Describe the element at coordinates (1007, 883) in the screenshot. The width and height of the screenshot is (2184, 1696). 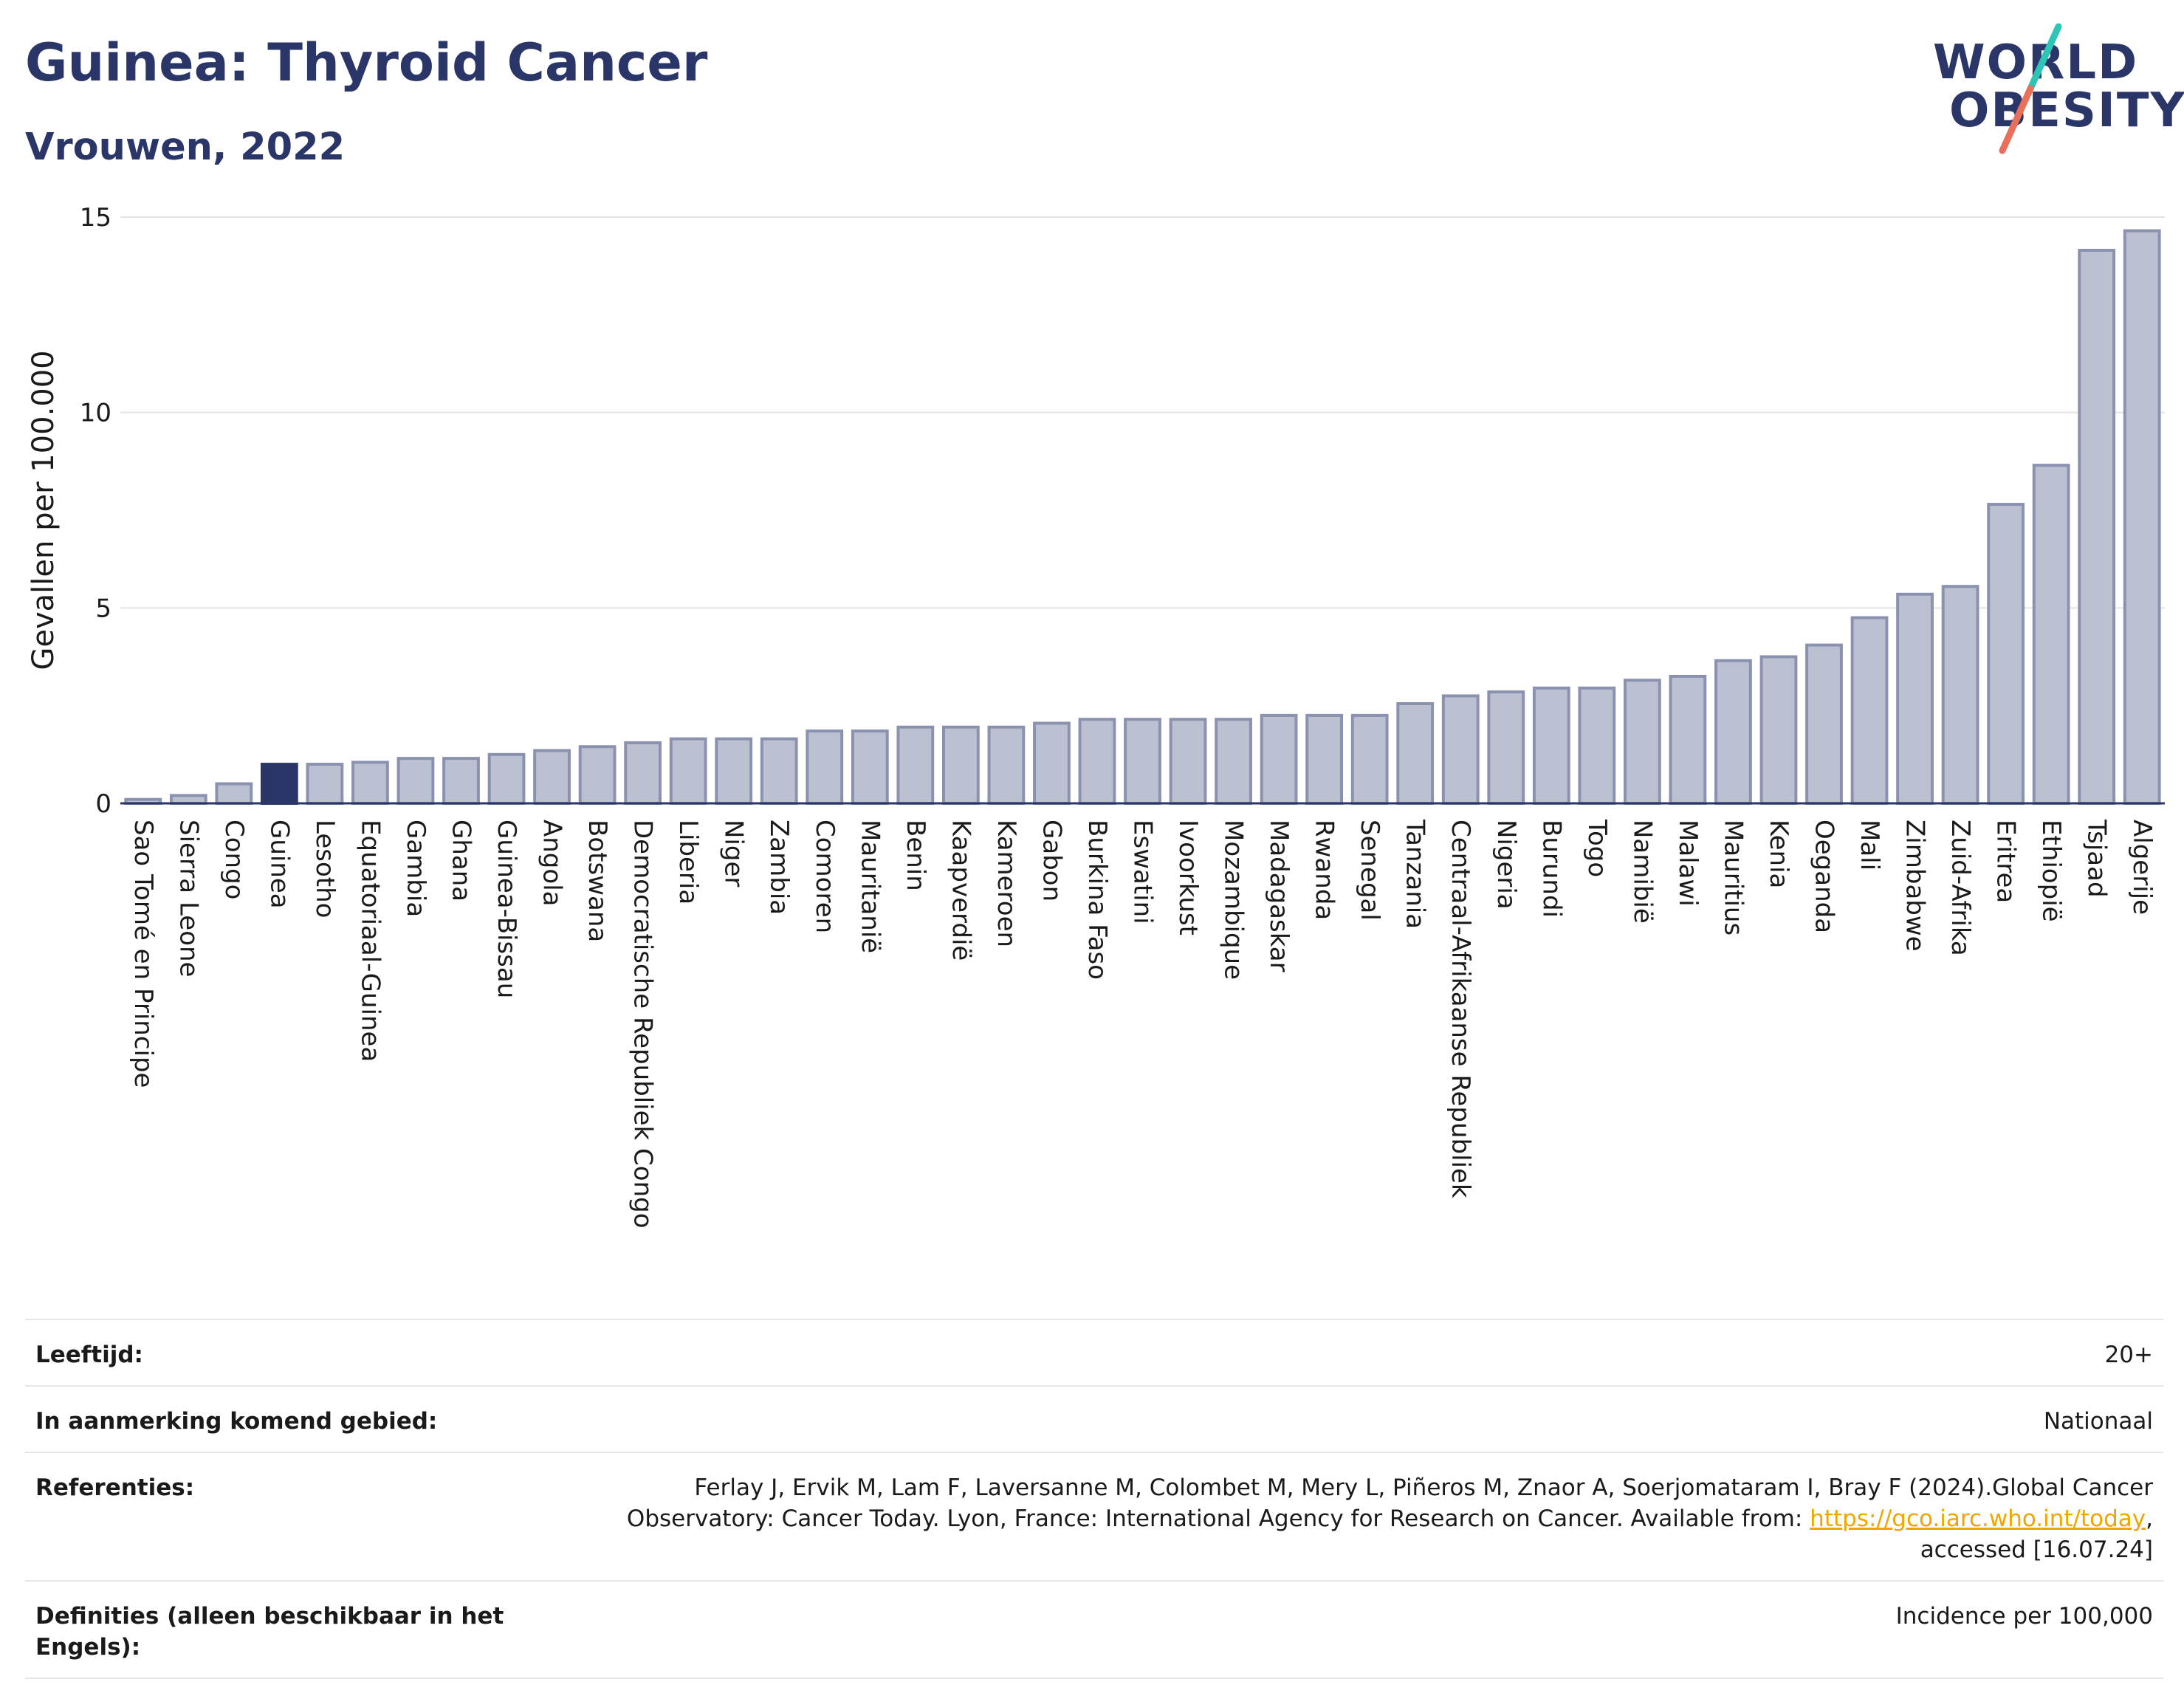
I see `x-tick-label: Kameroen` at that location.